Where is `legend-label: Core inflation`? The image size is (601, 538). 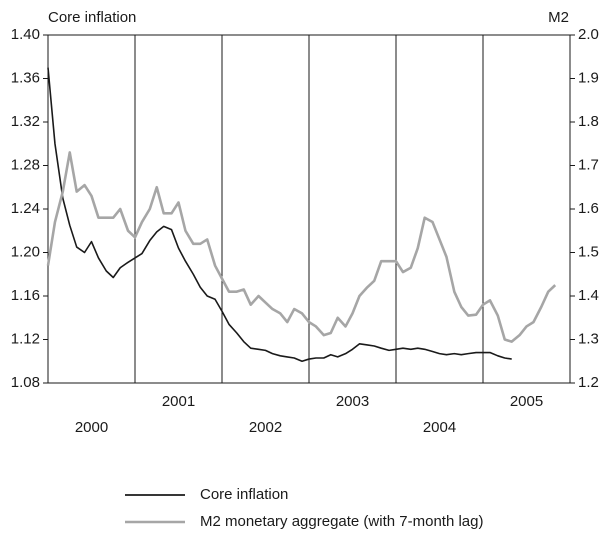 legend-label: Core inflation is located at coordinates (244, 494).